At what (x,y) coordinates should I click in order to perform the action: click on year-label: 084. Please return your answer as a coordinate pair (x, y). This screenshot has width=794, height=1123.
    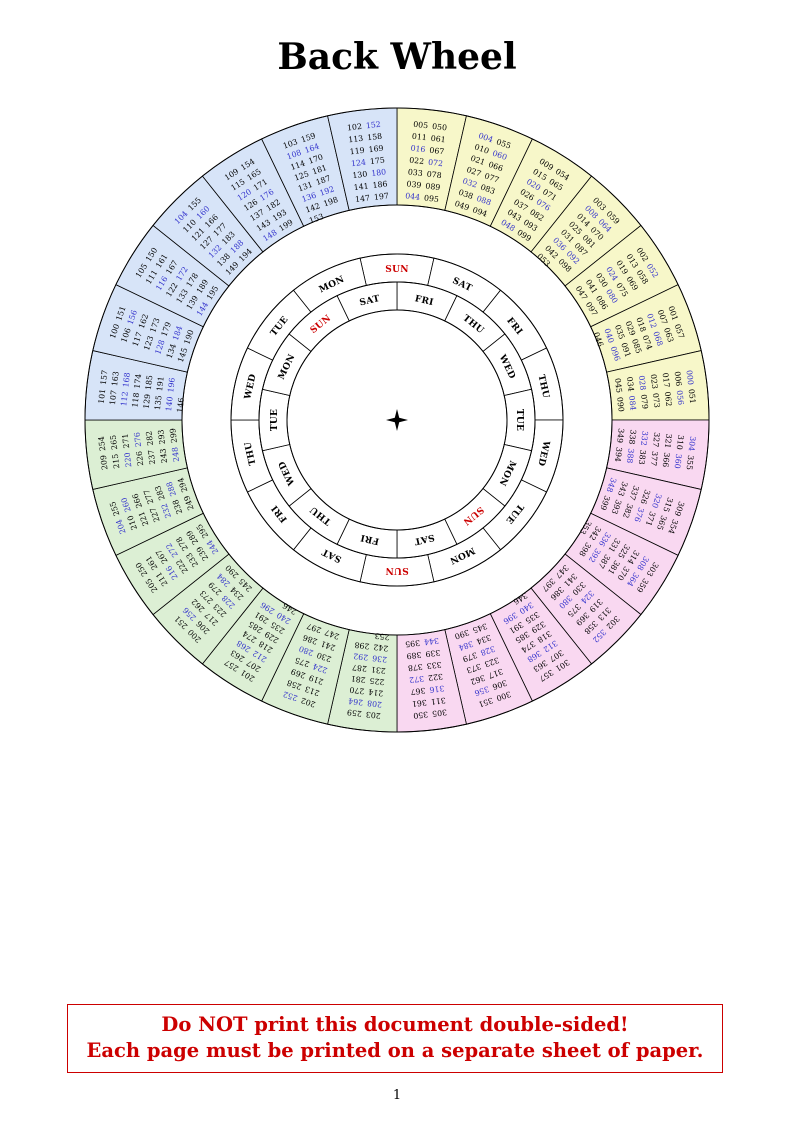
    Looking at the image, I should click on (632, 403).